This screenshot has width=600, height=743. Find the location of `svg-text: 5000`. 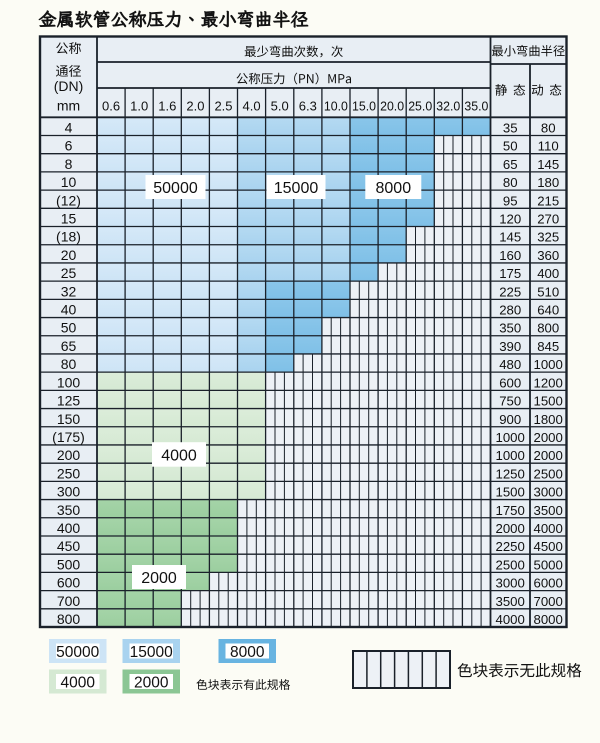

svg-text: 5000 is located at coordinates (548, 564).